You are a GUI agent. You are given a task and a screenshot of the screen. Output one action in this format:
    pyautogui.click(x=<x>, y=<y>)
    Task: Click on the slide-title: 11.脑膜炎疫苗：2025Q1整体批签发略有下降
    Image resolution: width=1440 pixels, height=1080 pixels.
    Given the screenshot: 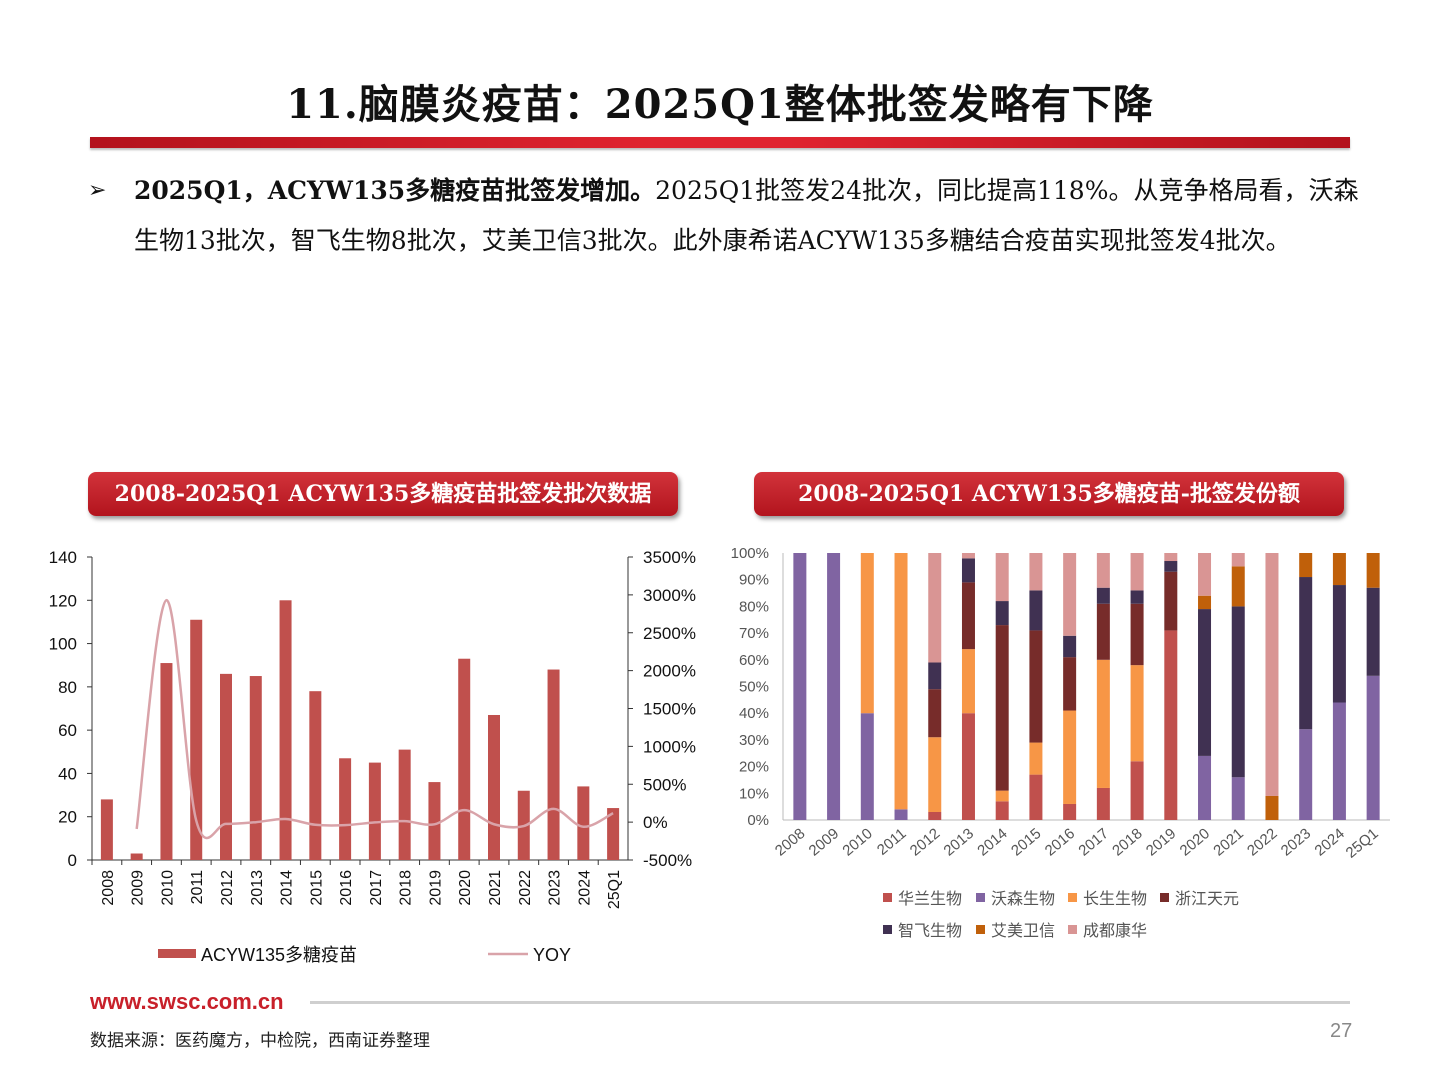 What is the action you would take?
    pyautogui.click(x=720, y=104)
    